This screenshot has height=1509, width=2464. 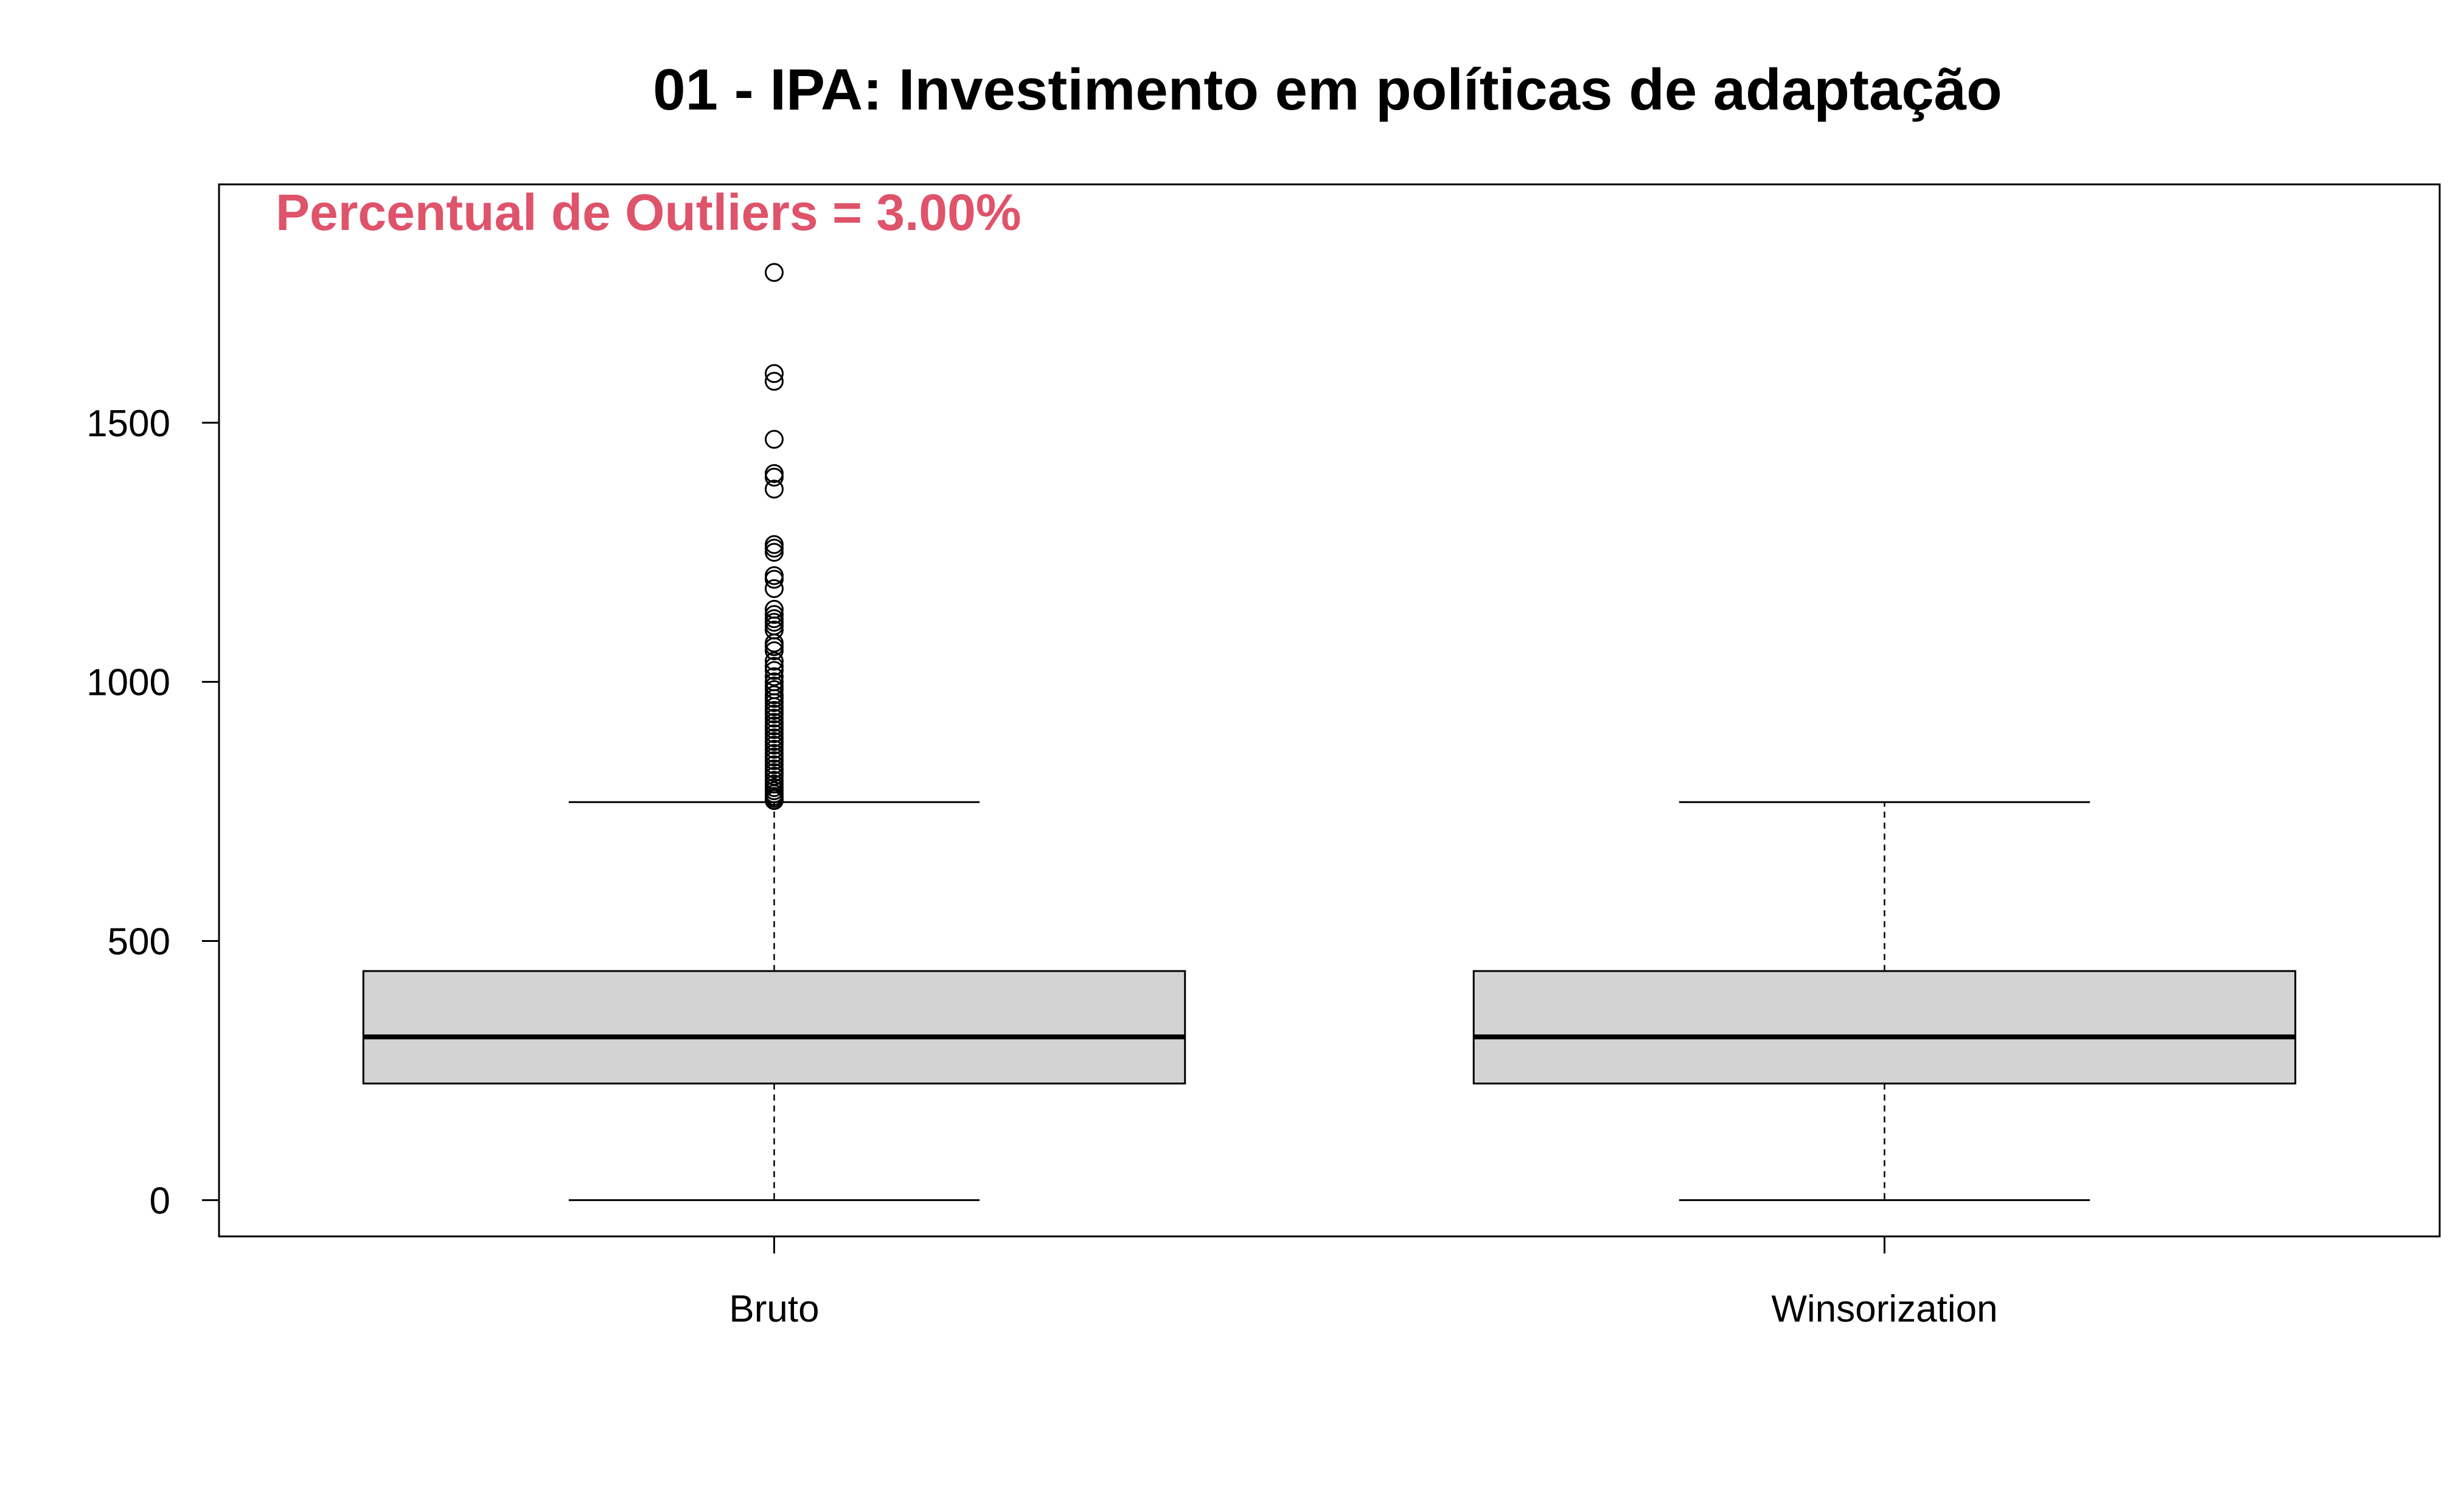 I want to click on y-tick-label-500: 500, so click(x=139, y=942).